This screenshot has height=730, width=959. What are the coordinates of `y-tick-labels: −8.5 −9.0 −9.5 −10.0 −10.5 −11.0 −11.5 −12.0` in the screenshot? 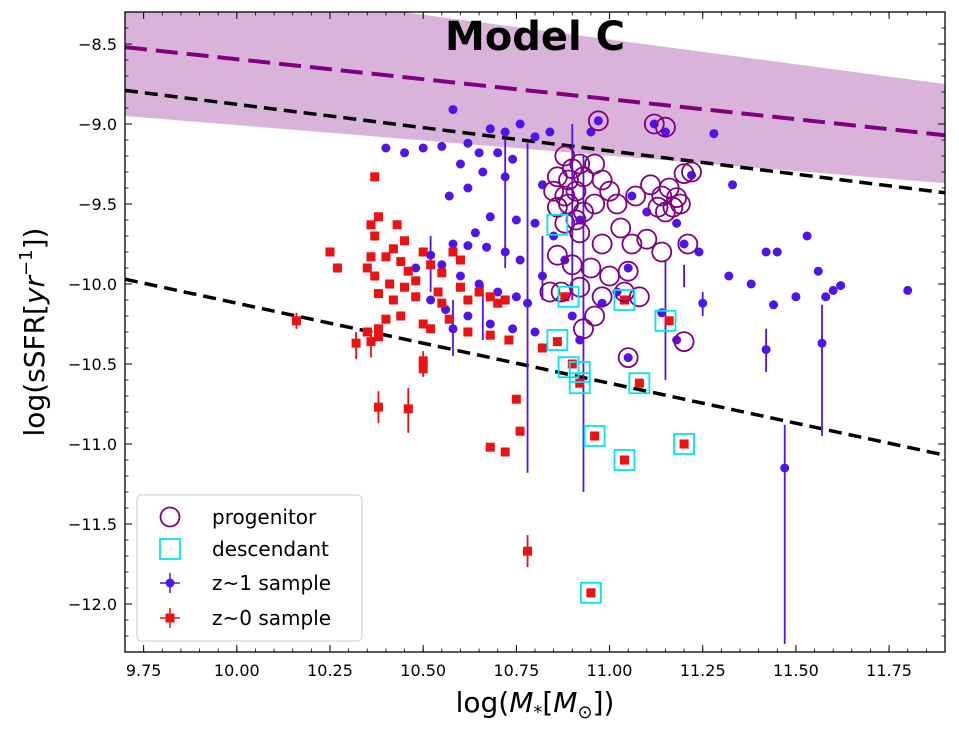 It's located at (92, 324).